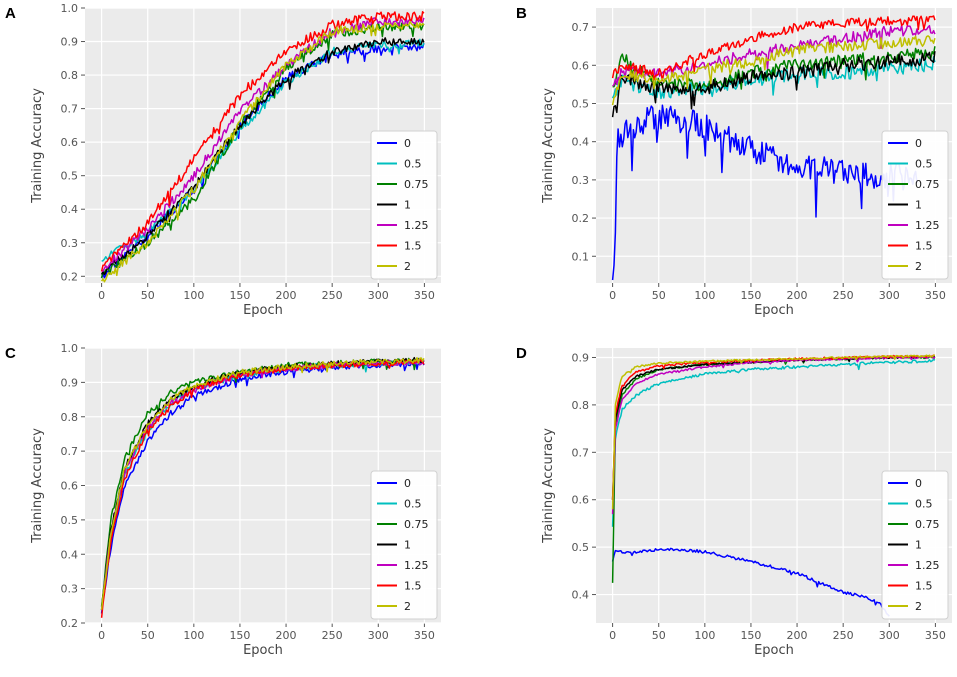 This screenshot has height=677, width=957. I want to click on legend-a: 0 0.5 0.75 1 1.25 1.5 2, so click(404, 205).